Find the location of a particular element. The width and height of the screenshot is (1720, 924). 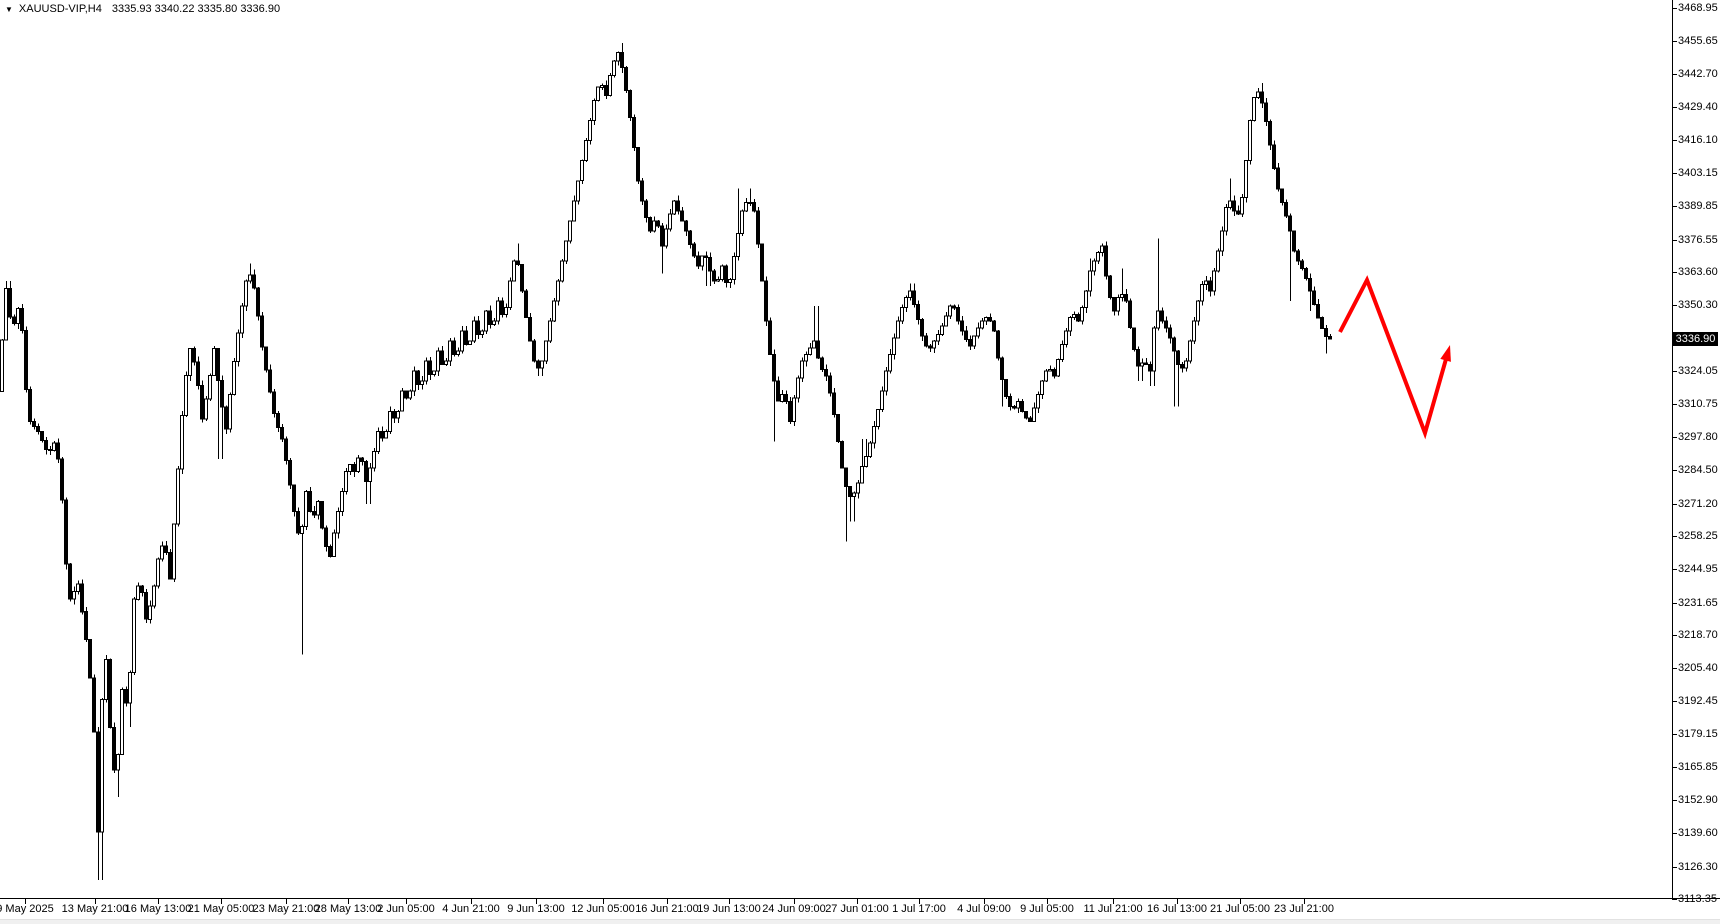

time-axis-label: 13 May 21:00 is located at coordinates (95, 909).